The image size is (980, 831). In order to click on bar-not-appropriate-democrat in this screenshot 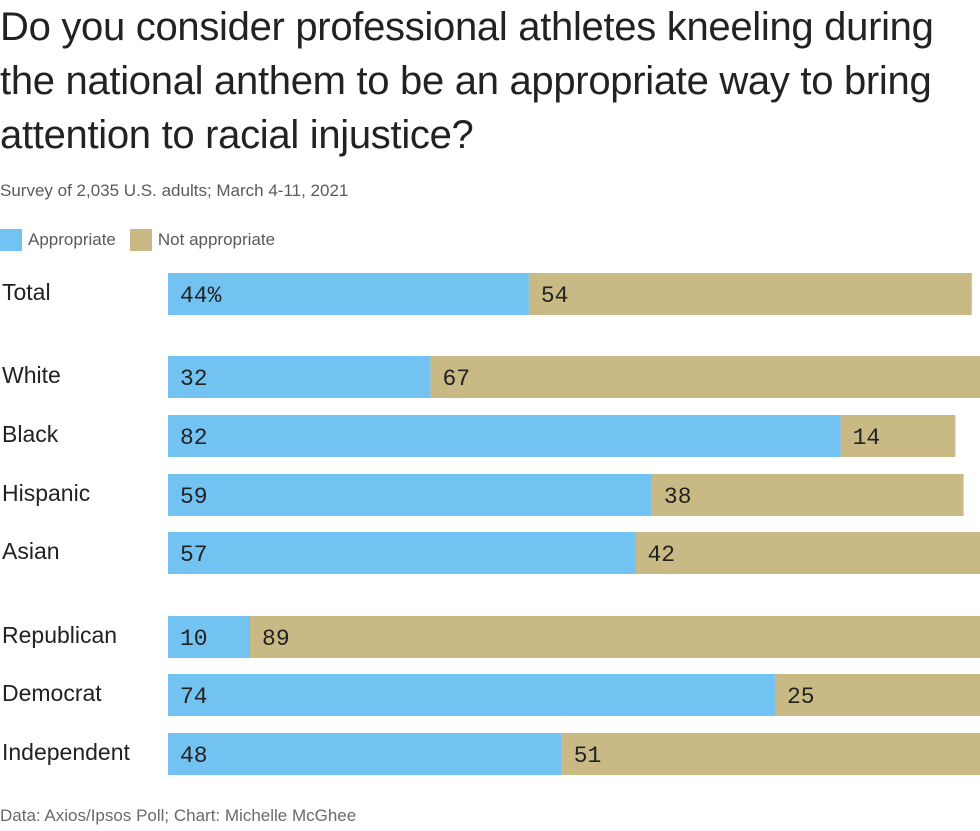, I will do `click(877, 695)`.